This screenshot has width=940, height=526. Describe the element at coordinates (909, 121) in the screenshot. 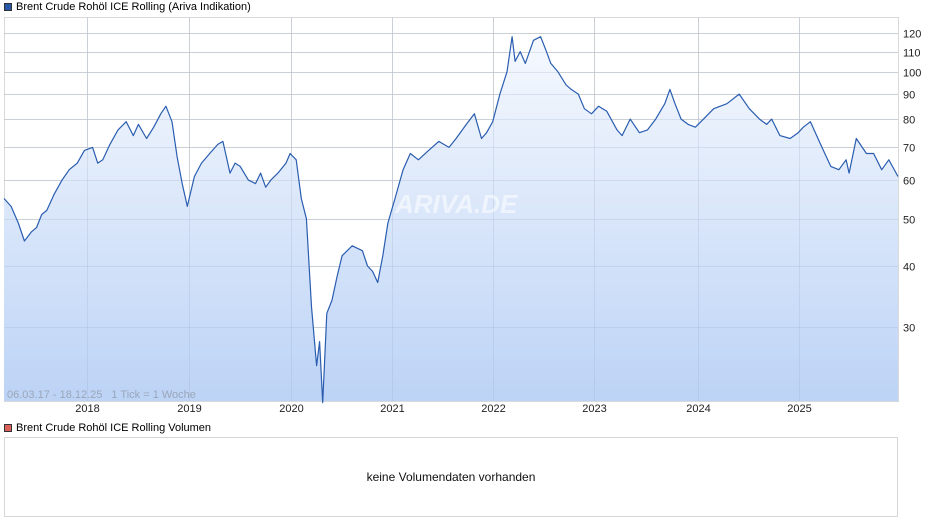

I see `y-tick-label: 80` at that location.